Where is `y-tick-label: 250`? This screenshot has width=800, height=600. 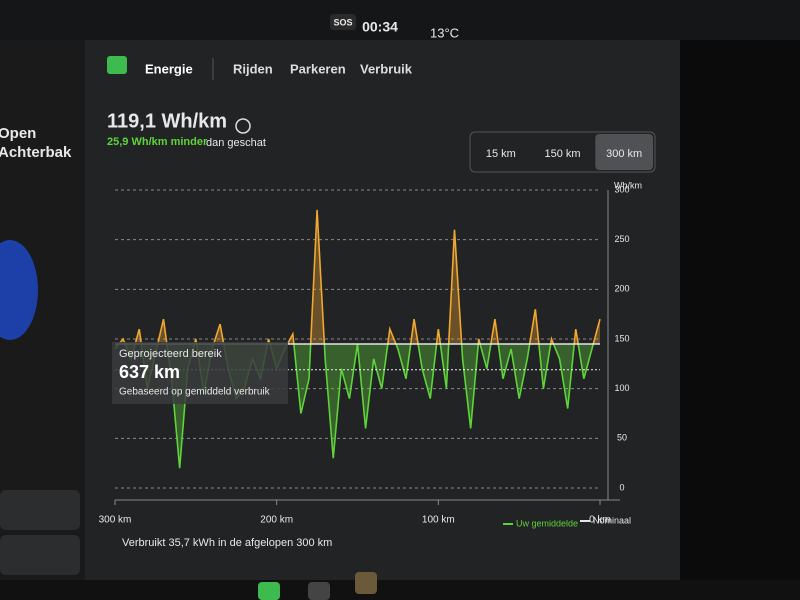 y-tick-label: 250 is located at coordinates (621, 239).